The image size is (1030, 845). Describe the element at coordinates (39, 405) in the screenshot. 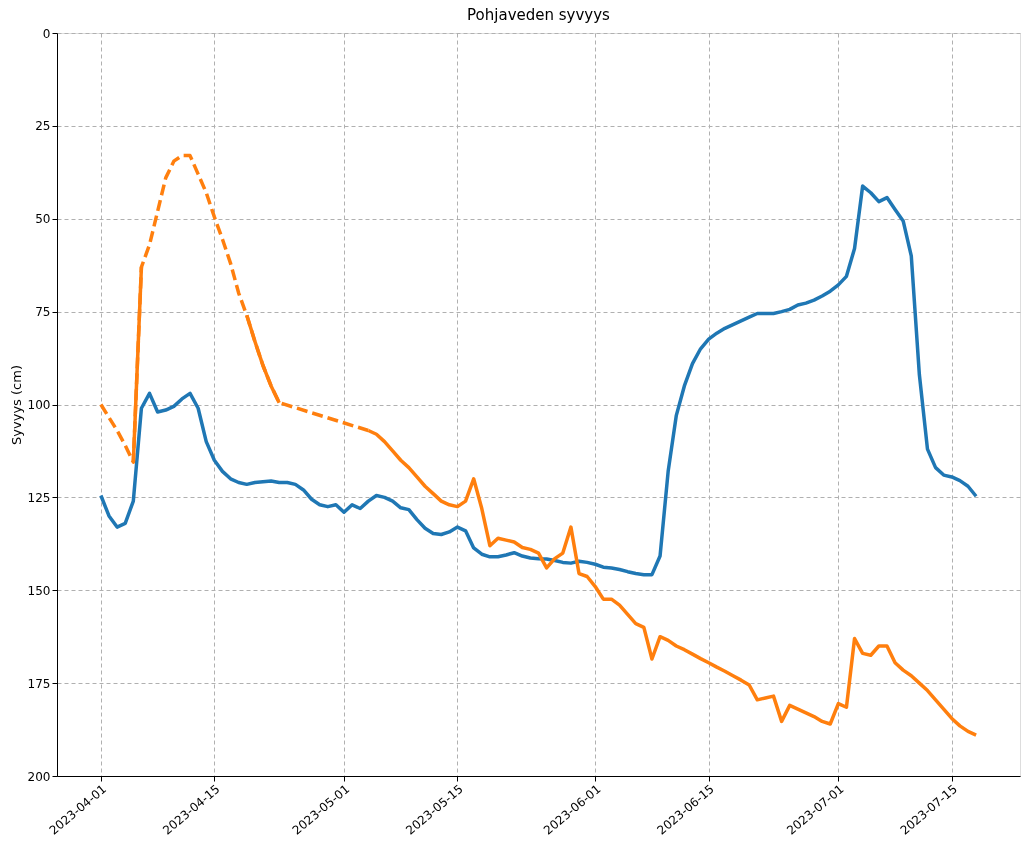

I see `y-tick-label: 100` at that location.